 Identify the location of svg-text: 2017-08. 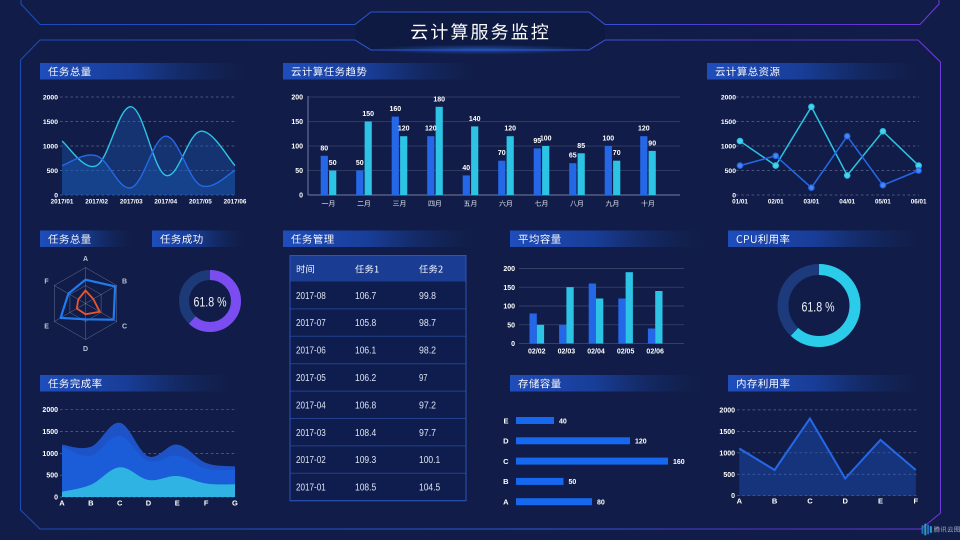
(311, 296).